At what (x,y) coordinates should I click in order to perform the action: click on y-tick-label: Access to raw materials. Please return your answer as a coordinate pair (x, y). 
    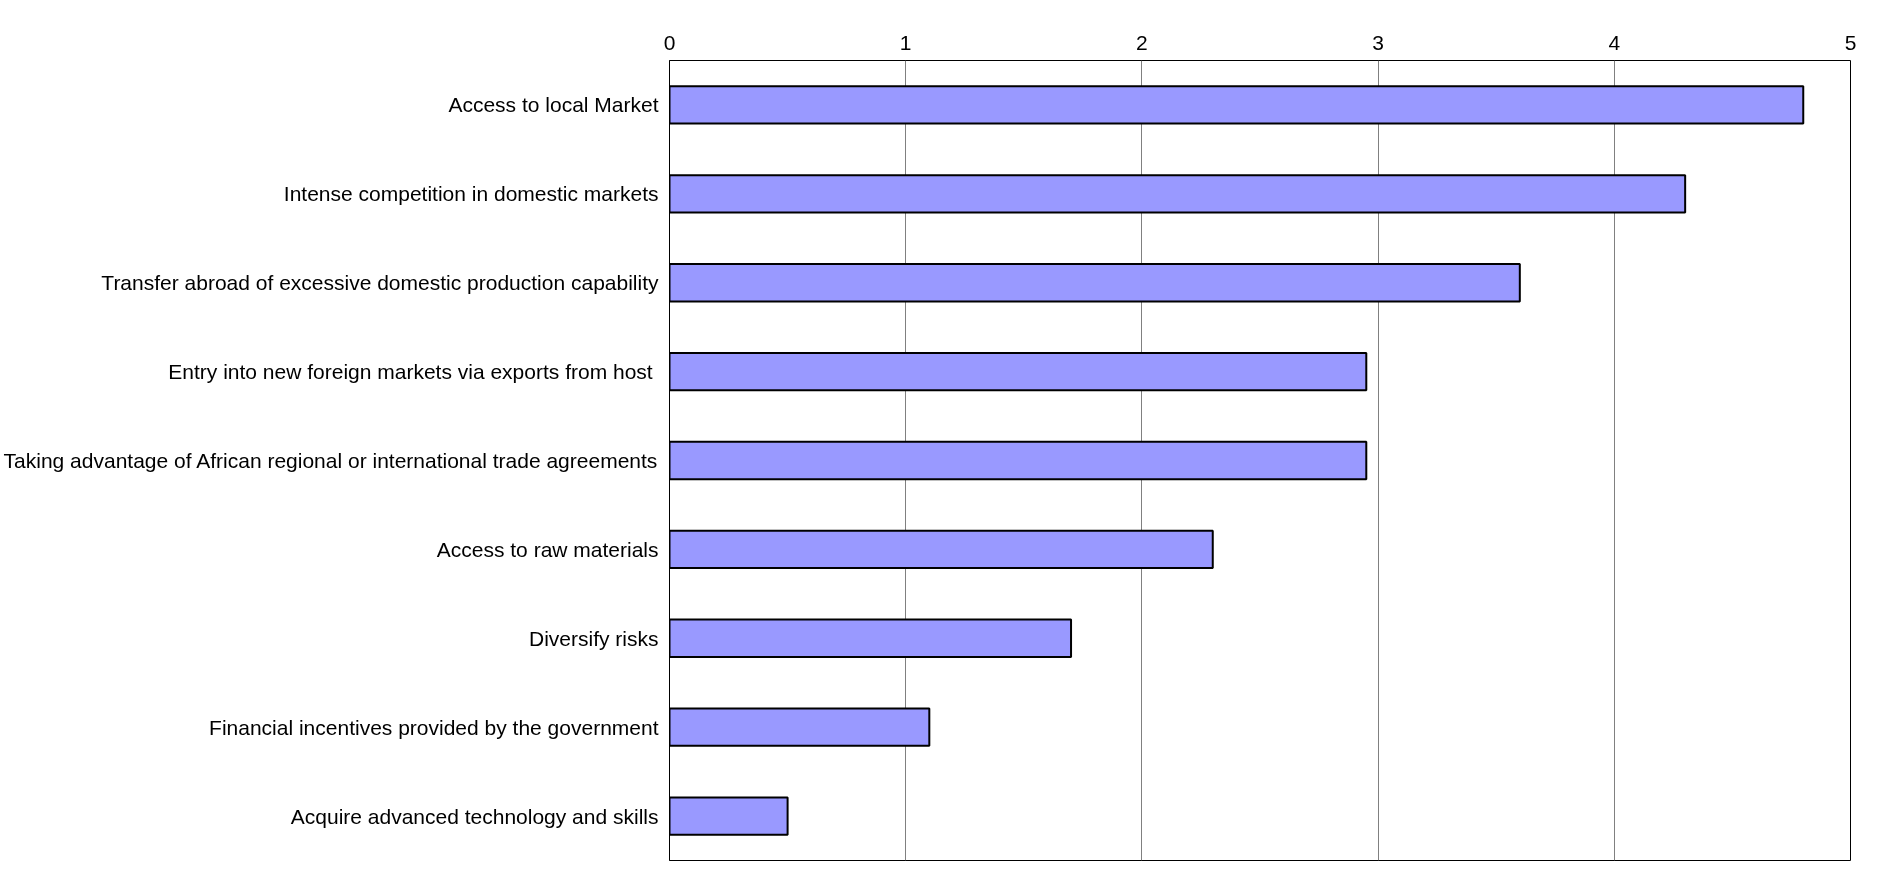
    Looking at the image, I should click on (547, 549).